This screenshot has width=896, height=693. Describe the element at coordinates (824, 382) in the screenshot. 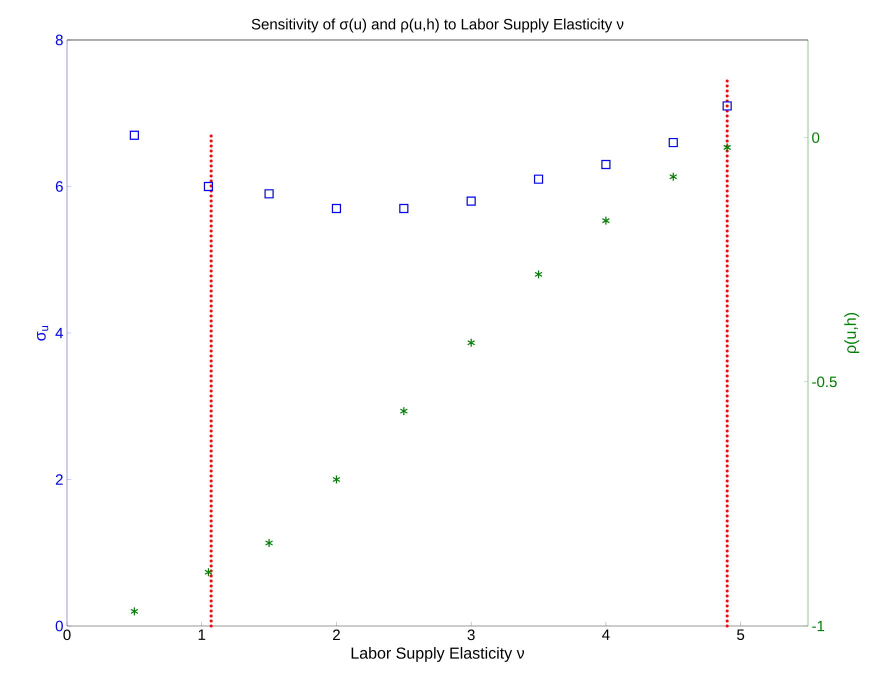

I see `y2-tick-label: -0.5` at that location.